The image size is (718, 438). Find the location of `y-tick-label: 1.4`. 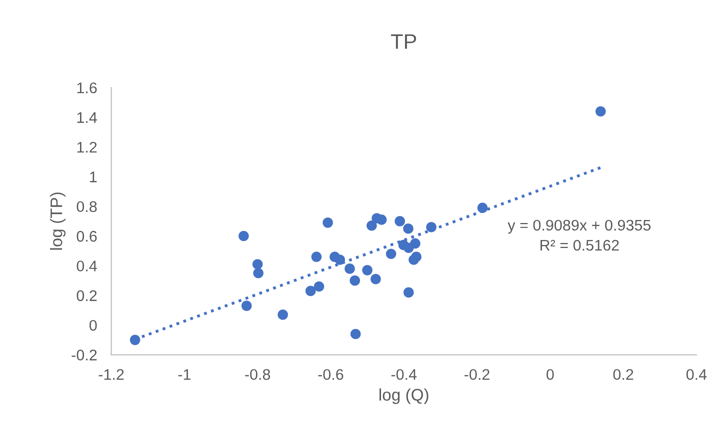

y-tick-label: 1.4 is located at coordinates (87, 117).